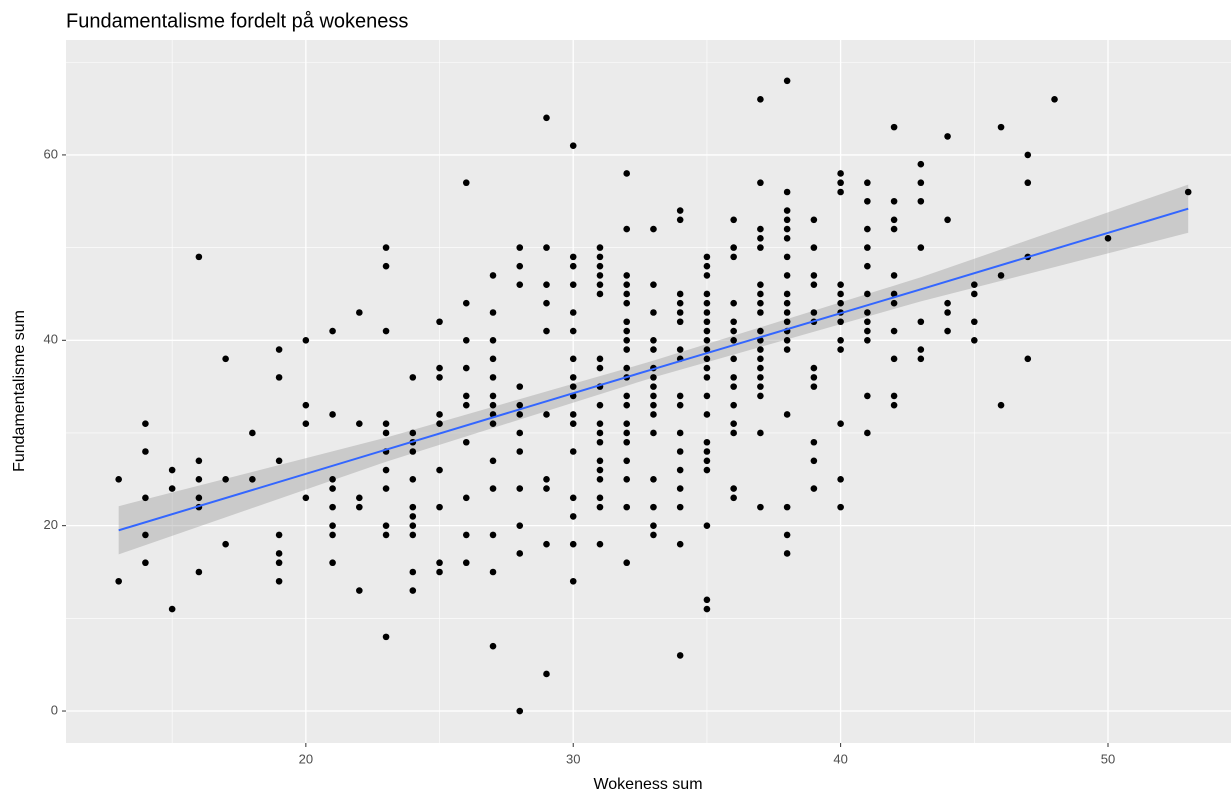 Image resolution: width=1231 pixels, height=796 pixels. What do you see at coordinates (1108, 758) in the screenshot?
I see `x-tick-label: 50` at bounding box center [1108, 758].